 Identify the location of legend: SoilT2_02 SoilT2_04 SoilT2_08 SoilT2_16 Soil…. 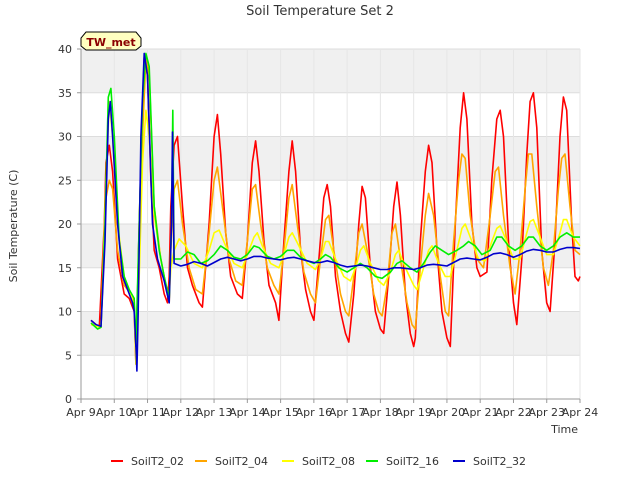
(318, 461).